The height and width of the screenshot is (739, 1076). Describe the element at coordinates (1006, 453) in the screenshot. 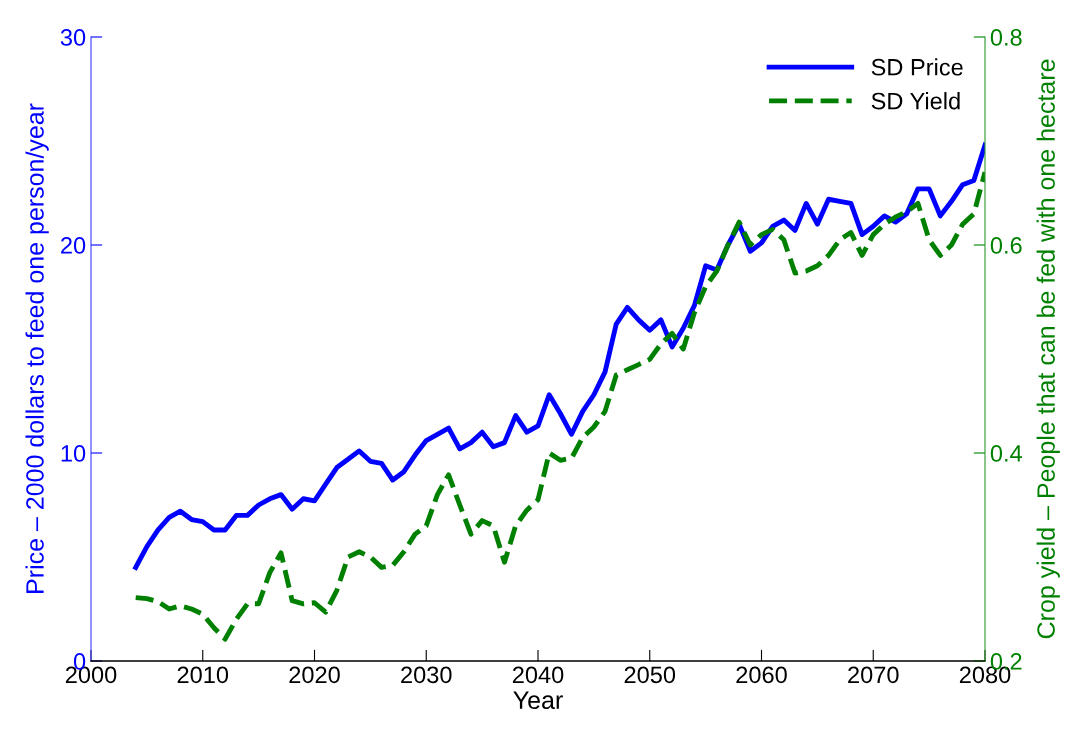

I see `y2-tick-label: 0.4` at that location.